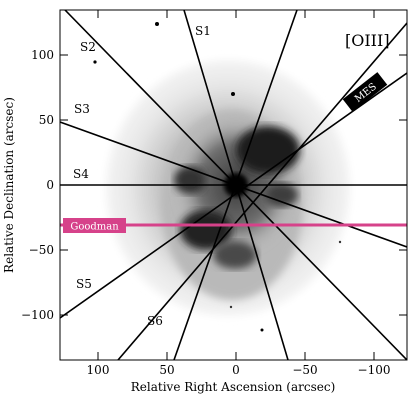  What do you see at coordinates (81, 174) in the screenshot?
I see `slit-label-s4: S4` at bounding box center [81, 174].